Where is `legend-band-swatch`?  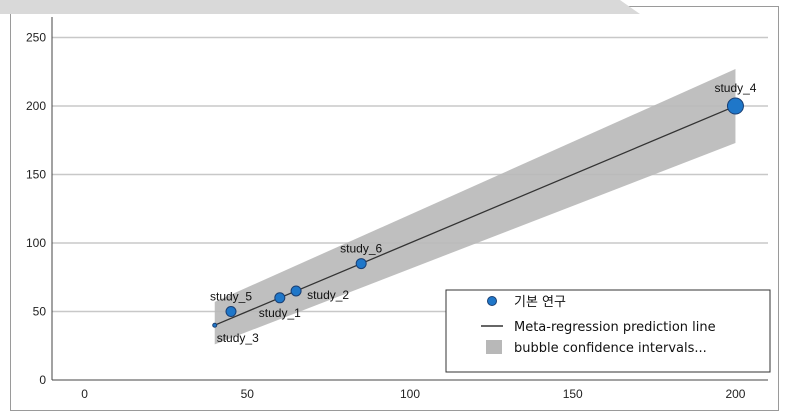
legend-band-swatch is located at coordinates (494, 347).